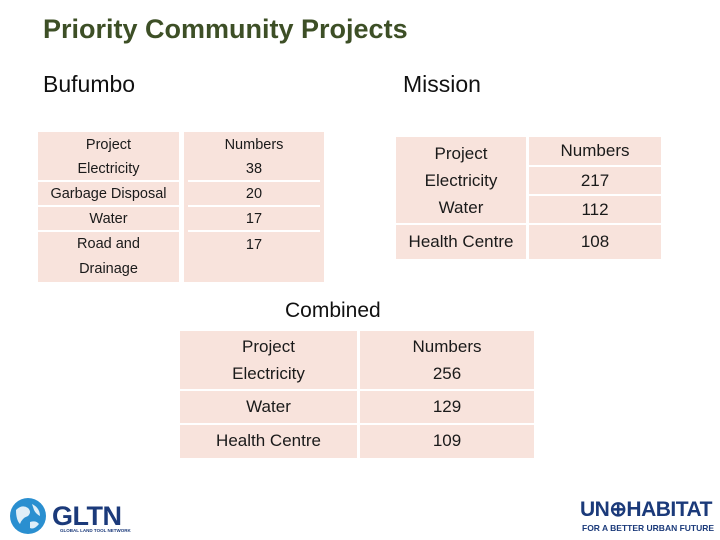 This screenshot has width=720, height=540. I want to click on mission-row-divider, so click(595, 224).